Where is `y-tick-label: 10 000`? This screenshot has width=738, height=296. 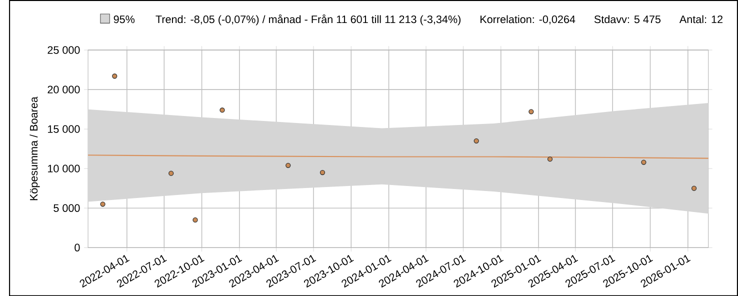
y-tick-label: 10 000 is located at coordinates (64, 168).